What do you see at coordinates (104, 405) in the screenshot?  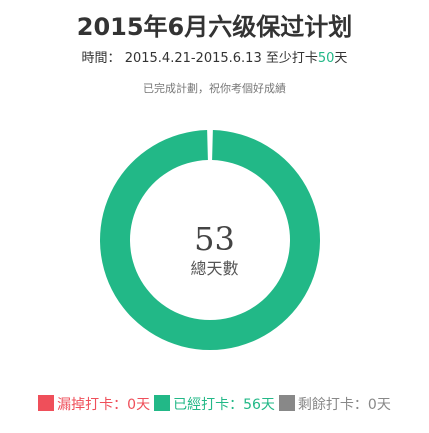 I see `legend-label: 漏掉打卡：0天` at bounding box center [104, 405].